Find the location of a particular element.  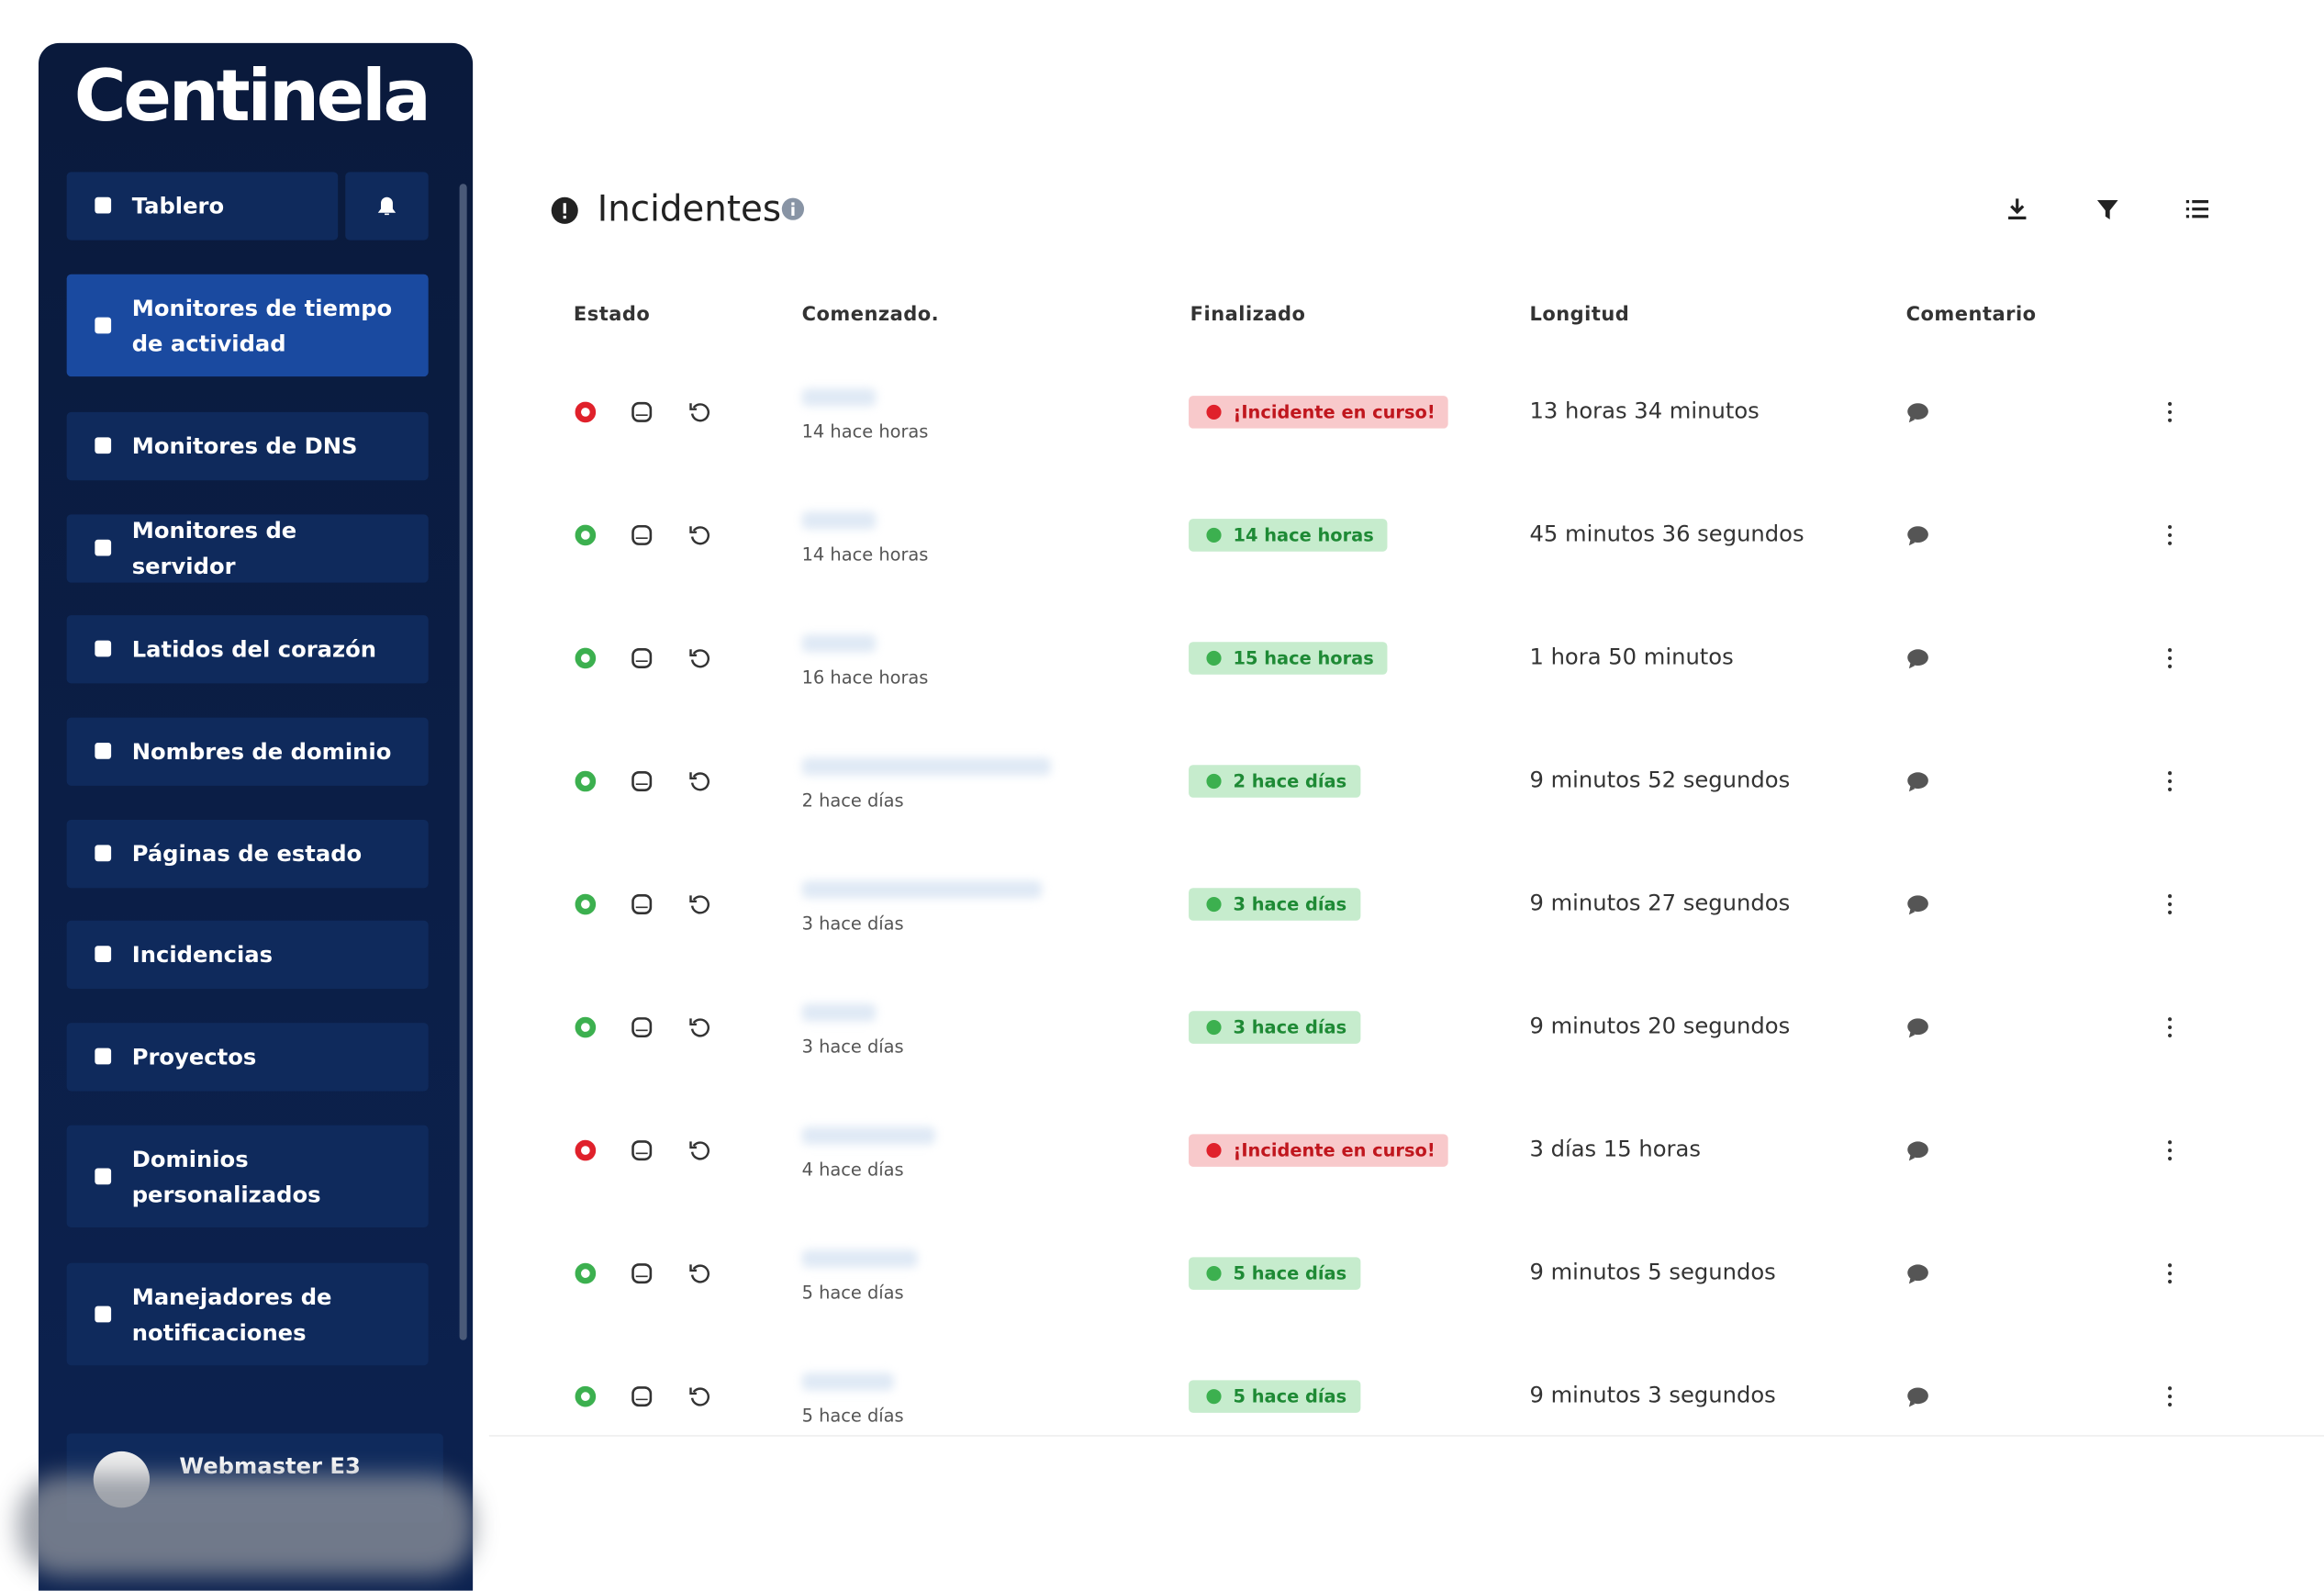

column-header: Finalizado is located at coordinates (1248, 315).